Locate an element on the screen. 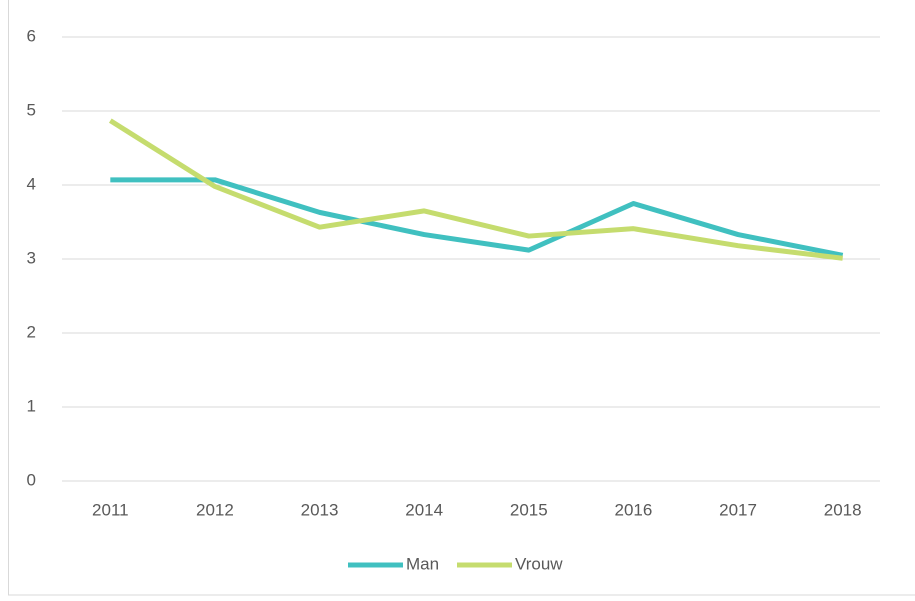 This screenshot has width=915, height=601. legend-label: Man is located at coordinates (422, 563).